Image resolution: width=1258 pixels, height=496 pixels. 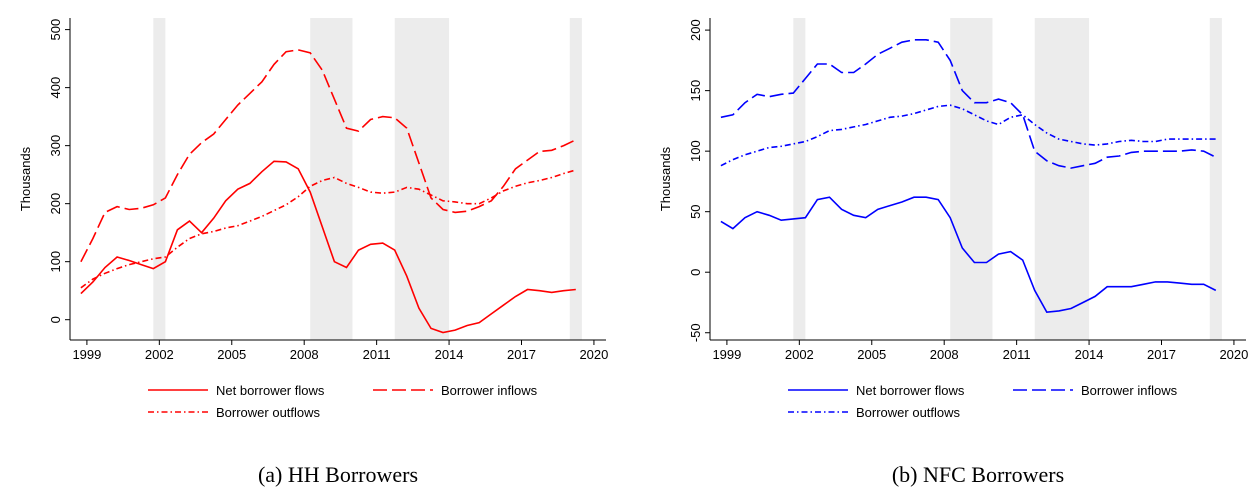 I want to click on y-tick-label: 150, so click(x=695, y=91).